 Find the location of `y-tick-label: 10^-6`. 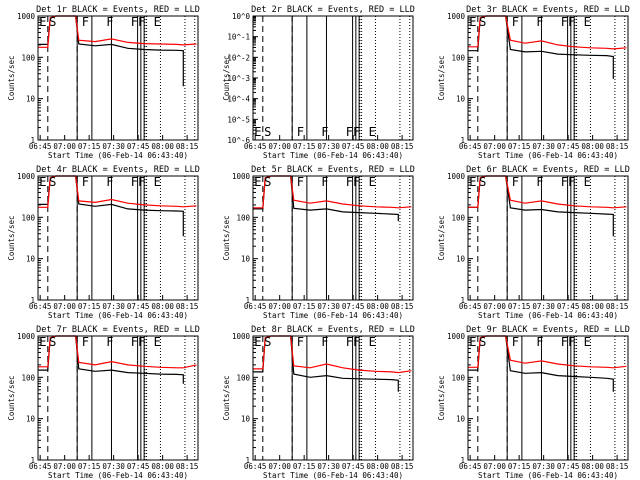

y-tick-label: 10^-6 is located at coordinates (238, 140).